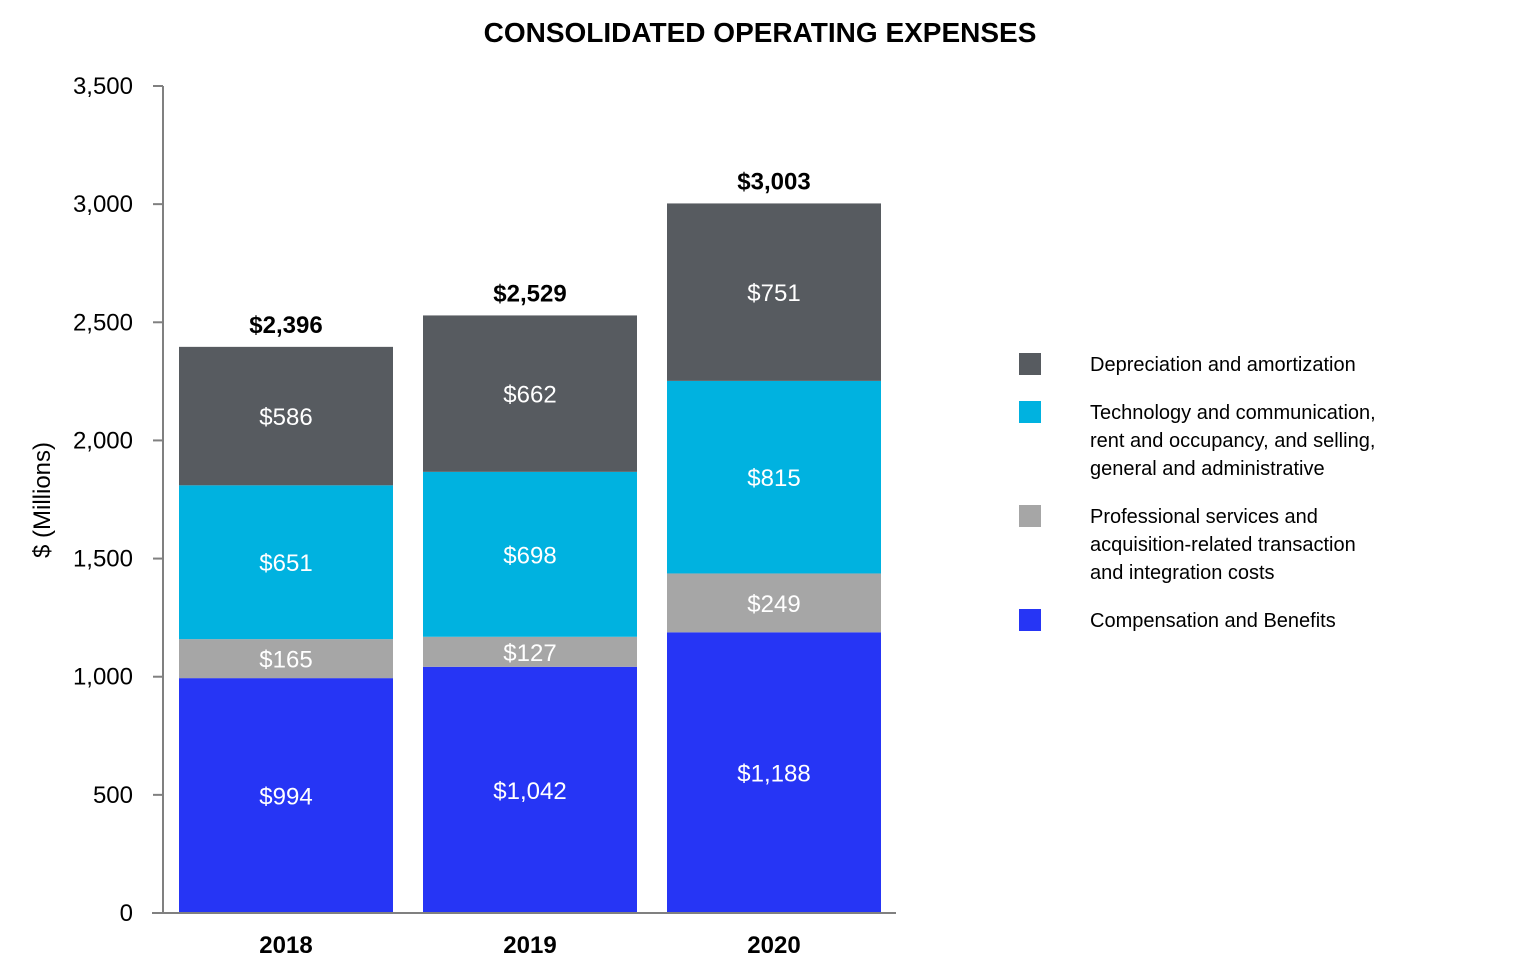 The height and width of the screenshot is (978, 1520). I want to click on y-tick-label: 1,000, so click(103, 677).